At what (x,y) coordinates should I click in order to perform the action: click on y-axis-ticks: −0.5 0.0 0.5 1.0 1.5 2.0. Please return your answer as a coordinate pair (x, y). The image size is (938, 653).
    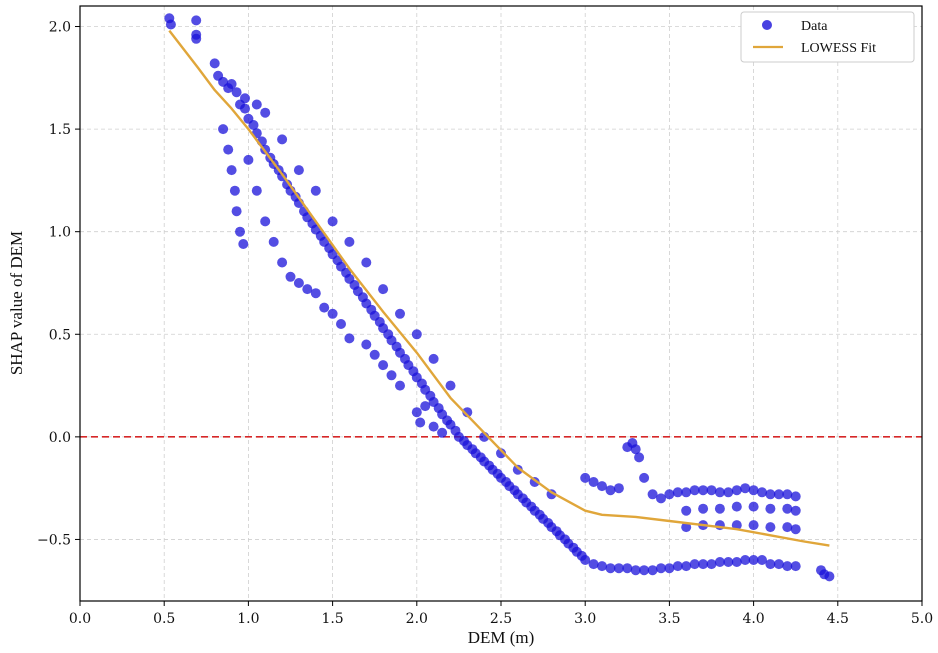
    Looking at the image, I should click on (58, 284).